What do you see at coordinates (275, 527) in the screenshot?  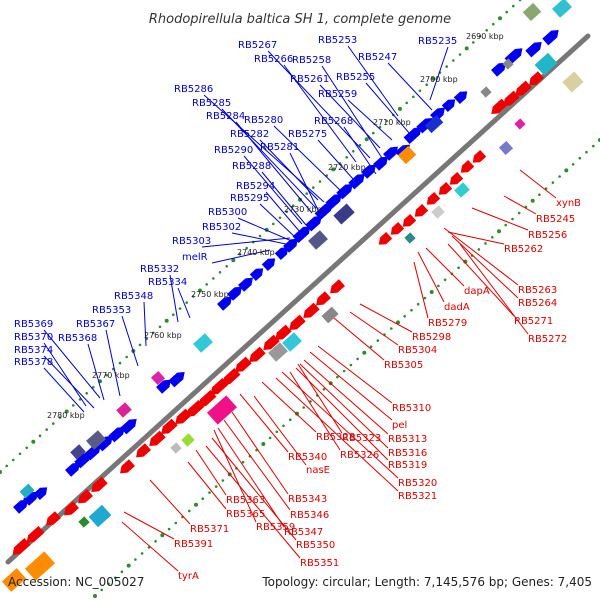 I see `reverse-gene-label: RB5359` at bounding box center [275, 527].